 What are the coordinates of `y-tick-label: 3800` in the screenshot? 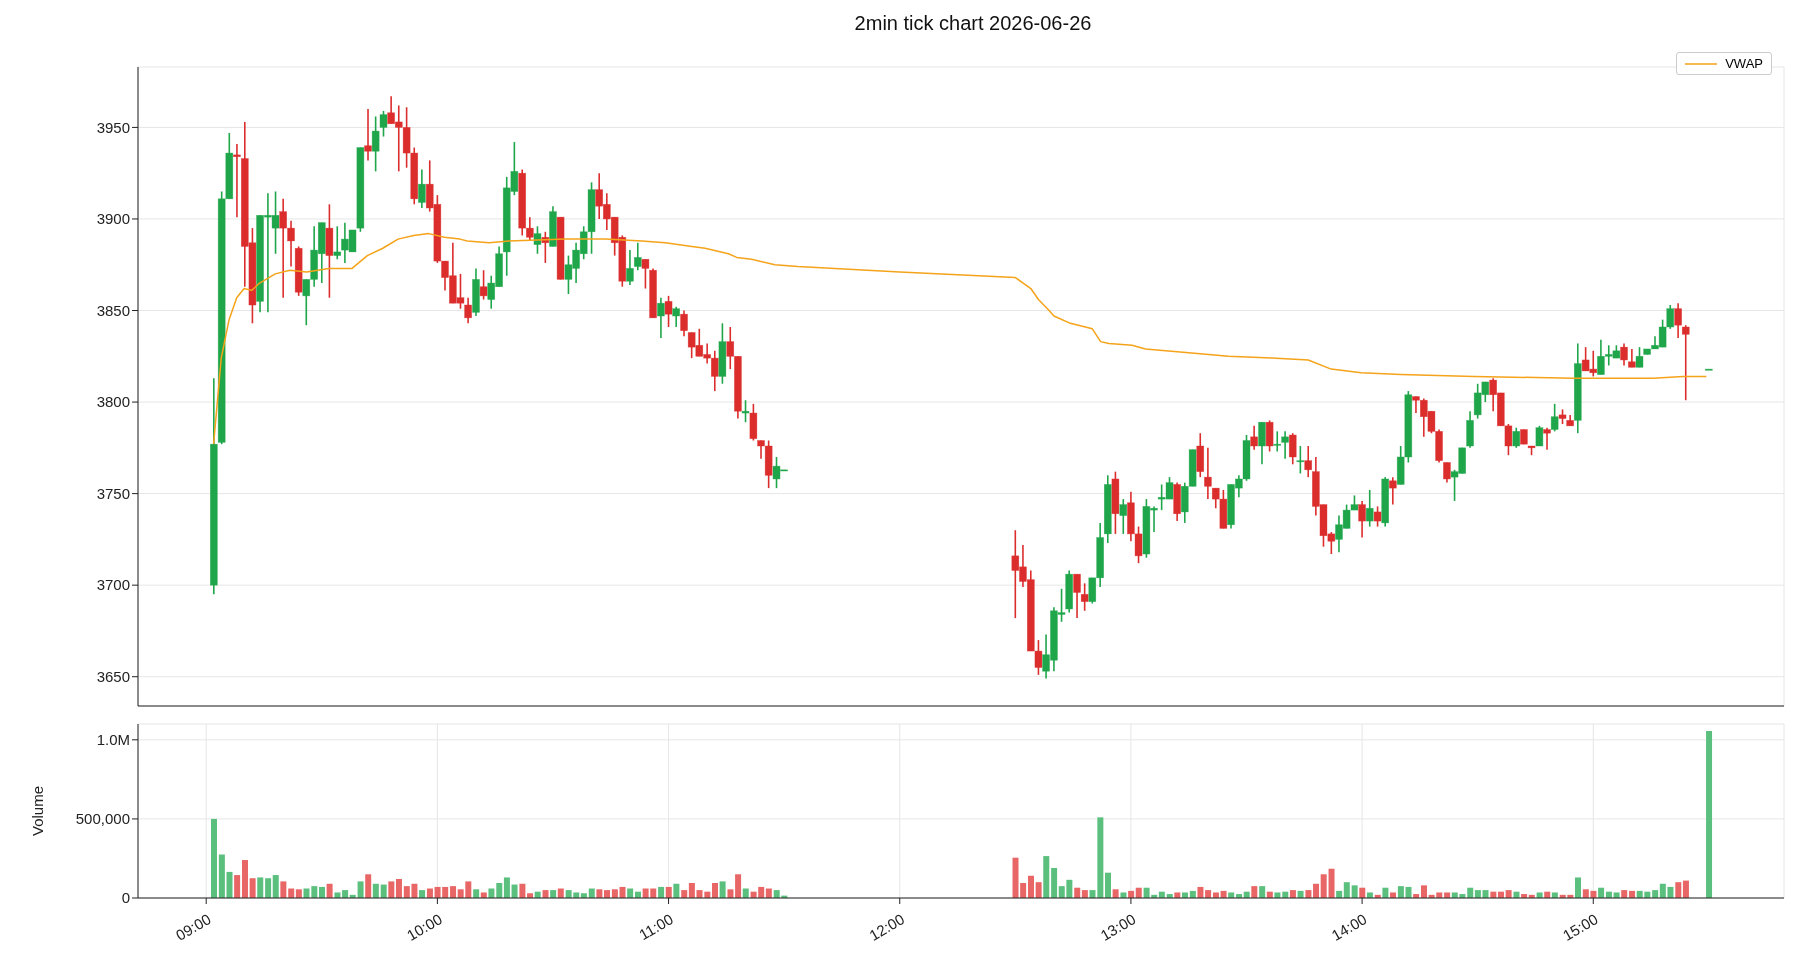 It's located at (113, 402).